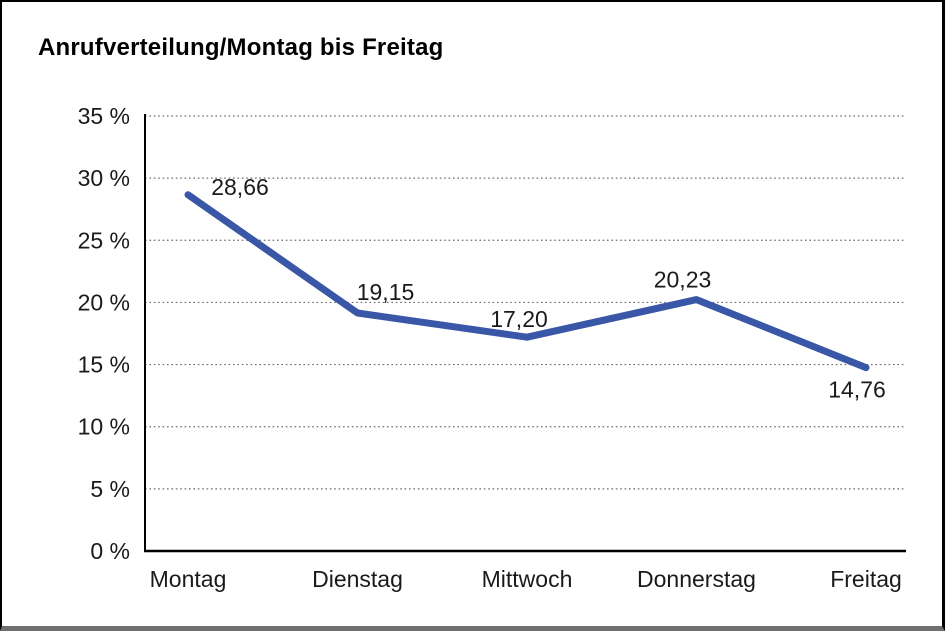  Describe the element at coordinates (104, 302) in the screenshot. I see `y-tick-label: 20 %` at that location.